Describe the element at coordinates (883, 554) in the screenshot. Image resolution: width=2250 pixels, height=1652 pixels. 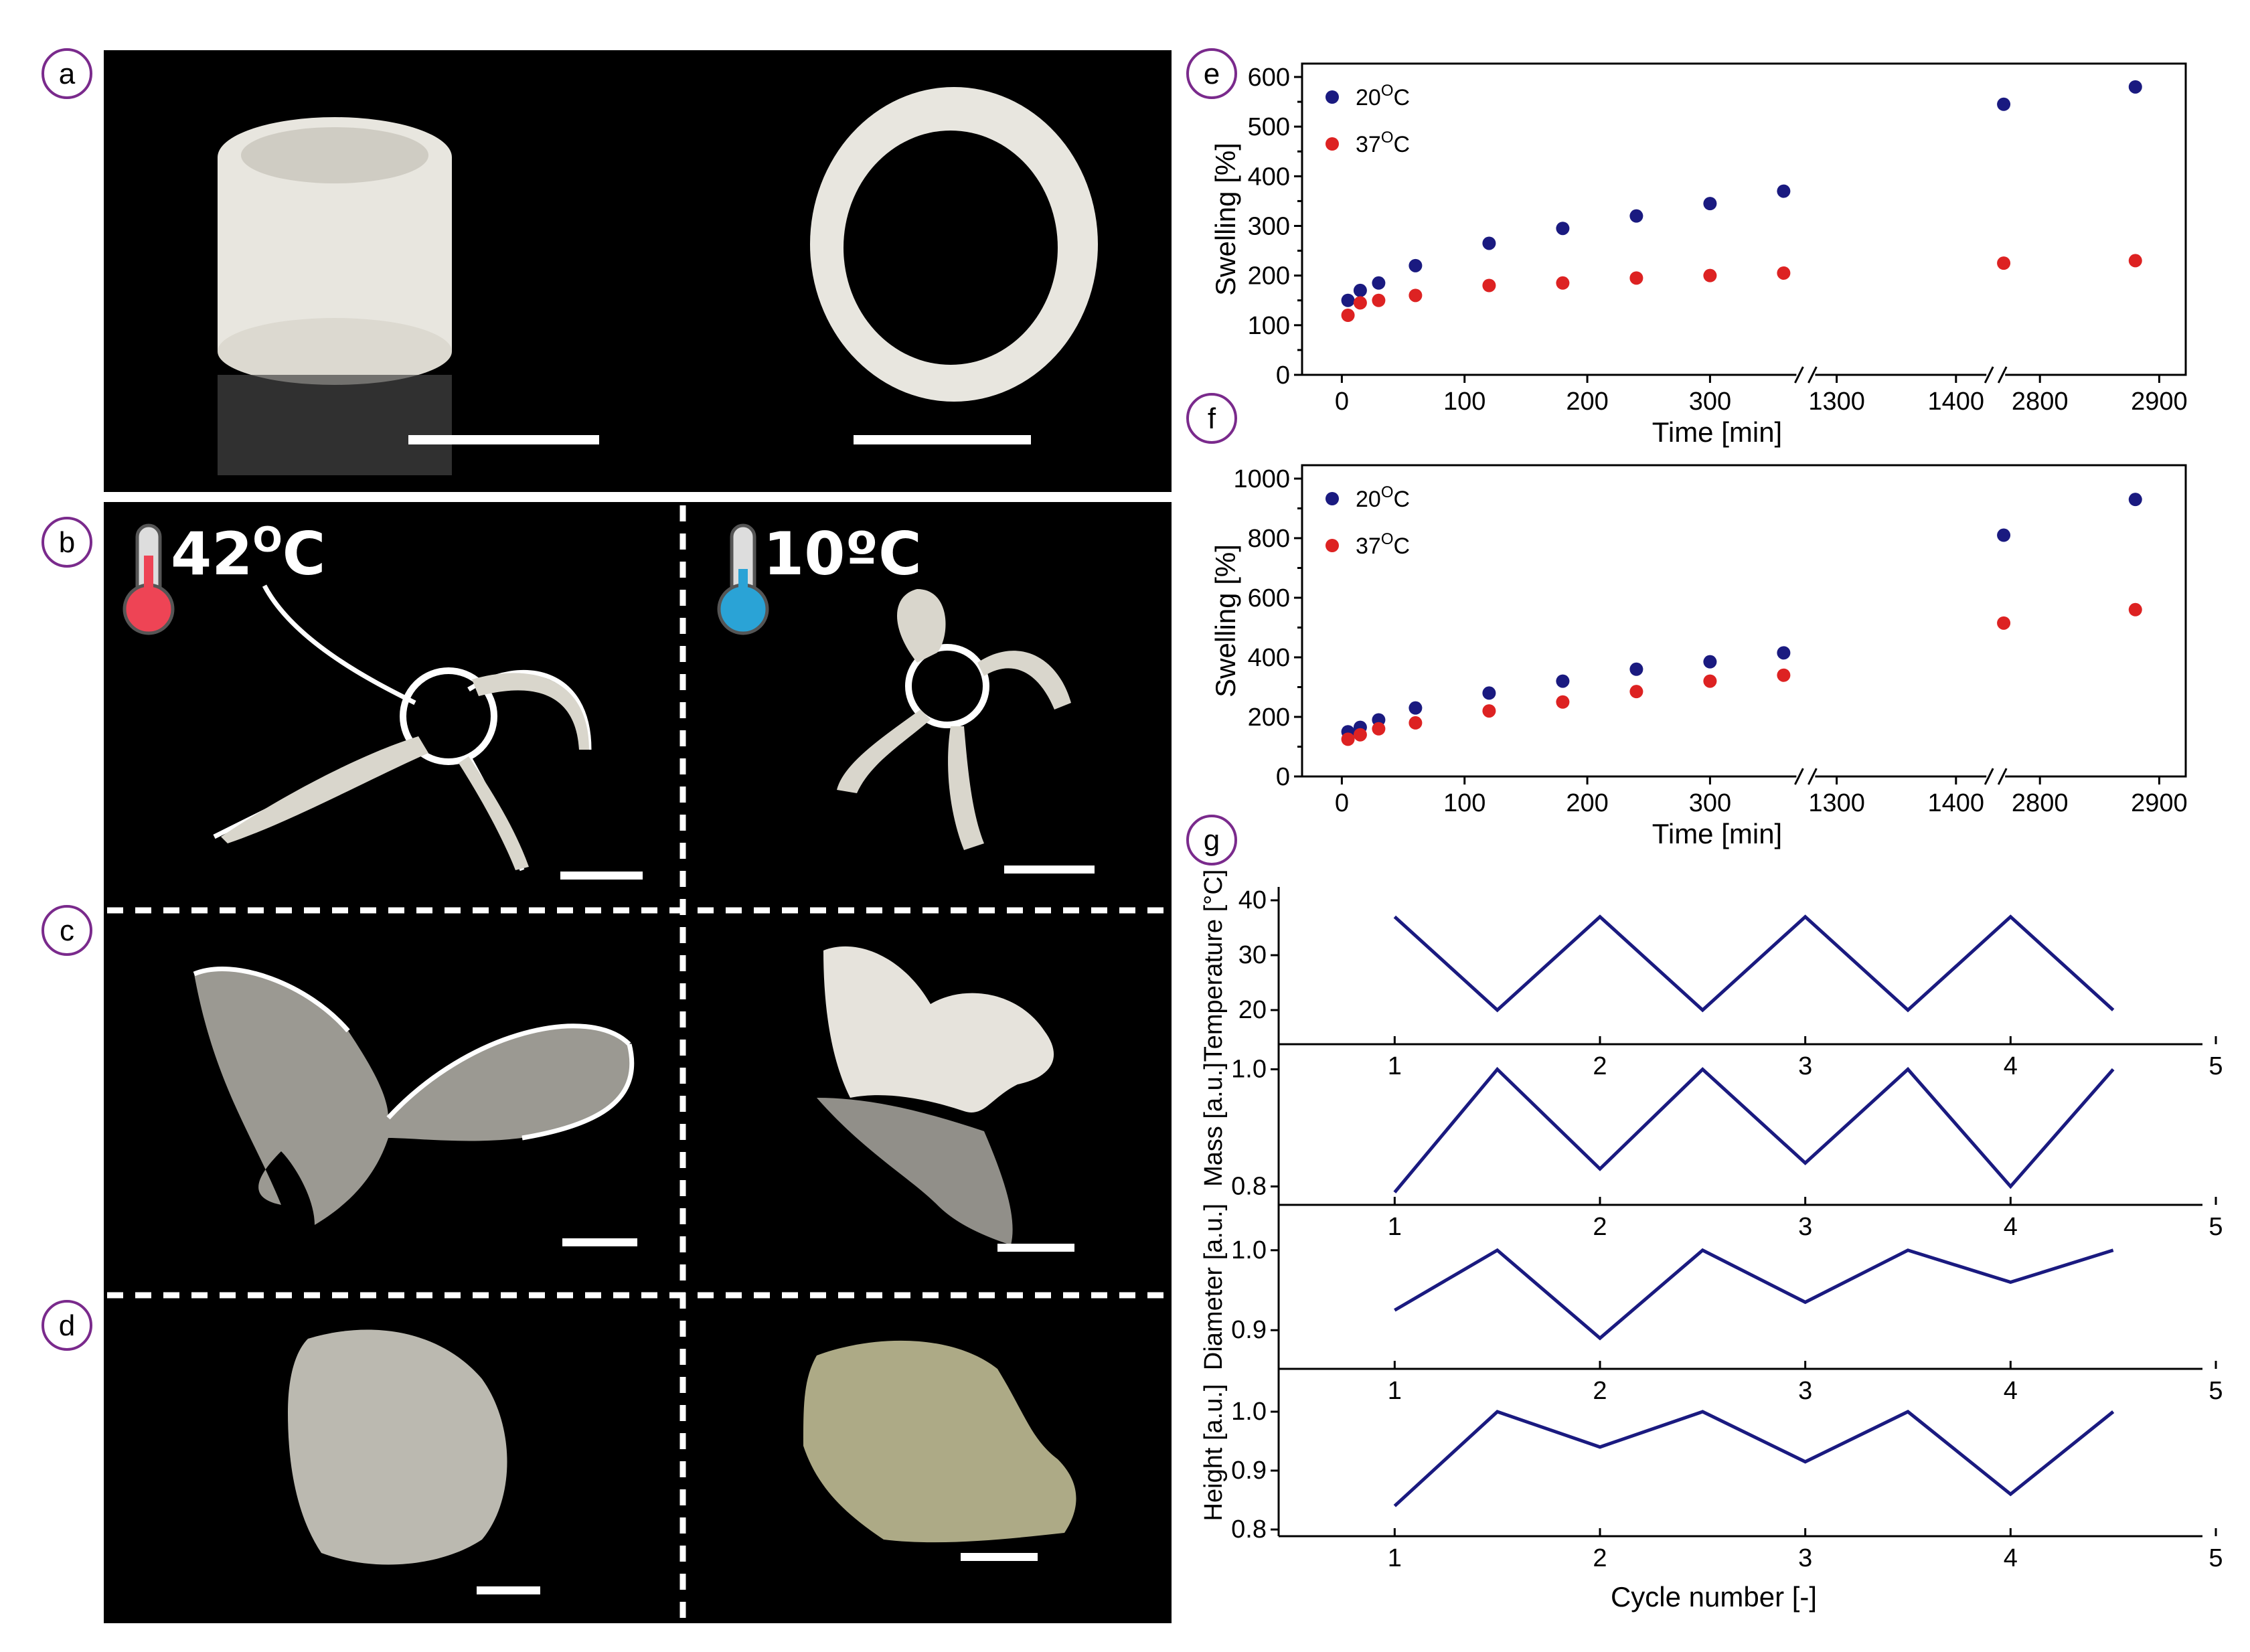
I see `temp-cold-unit: ºC` at that location.